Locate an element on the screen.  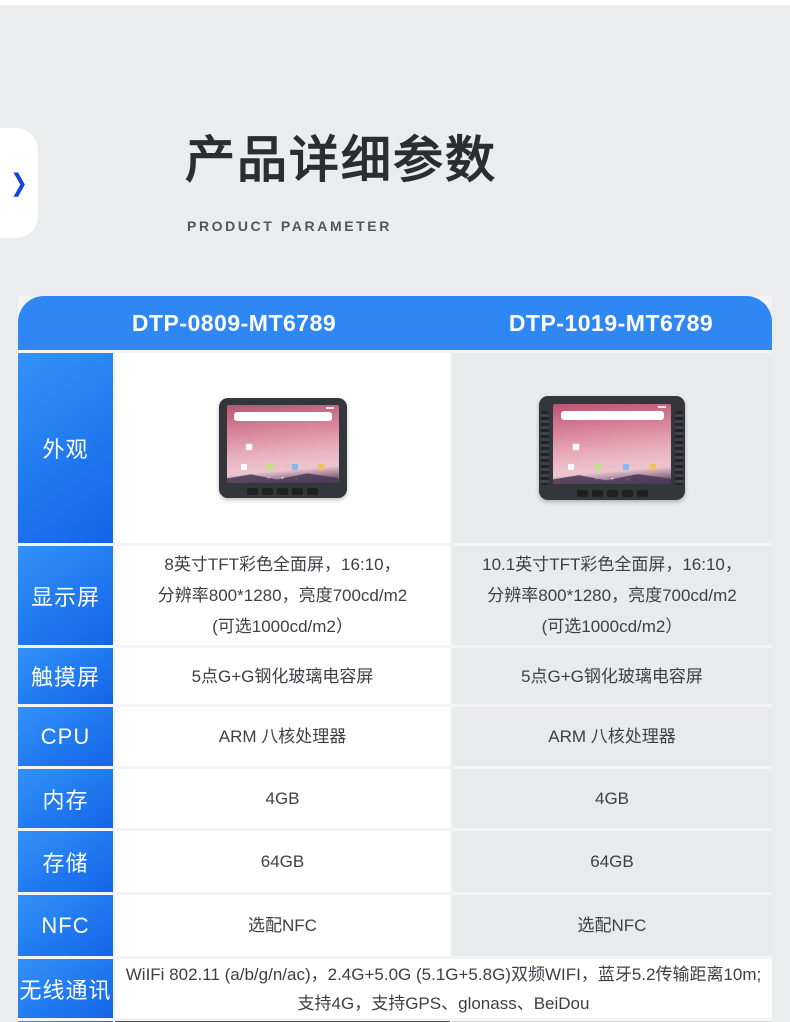
table-row-nfc: NFC 选配NFC 选配NFC is located at coordinates (395, 925).